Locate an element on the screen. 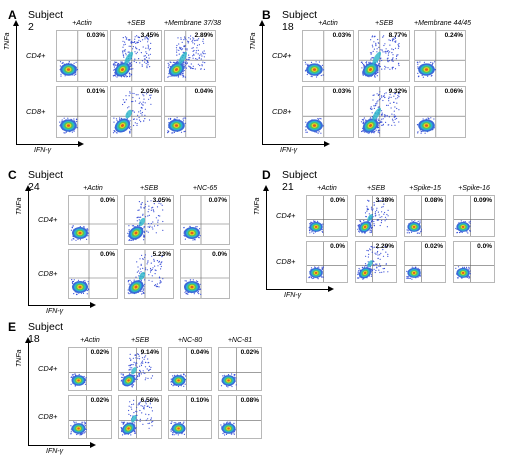  flow-plot: 0.01% is located at coordinates (82, 112).